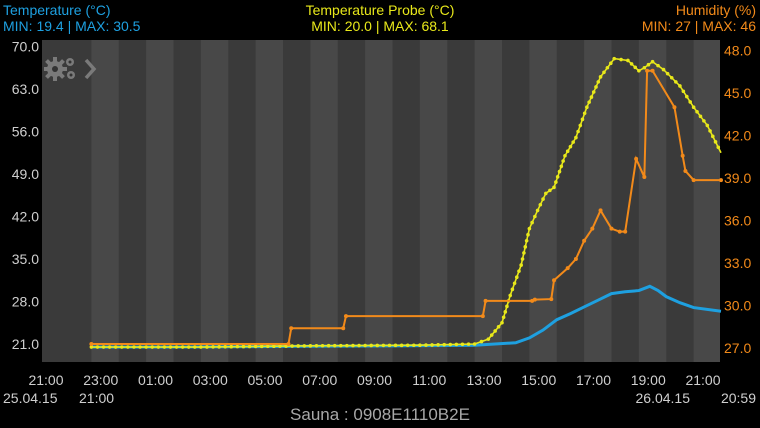 The height and width of the screenshot is (428, 760). I want to click on settings-button, so click(73, 71).